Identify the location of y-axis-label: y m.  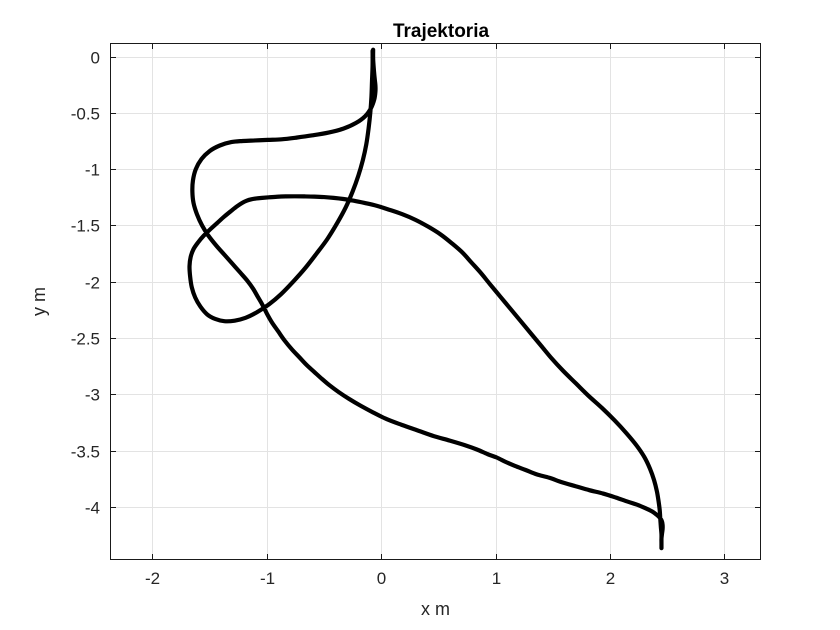
(39, 301).